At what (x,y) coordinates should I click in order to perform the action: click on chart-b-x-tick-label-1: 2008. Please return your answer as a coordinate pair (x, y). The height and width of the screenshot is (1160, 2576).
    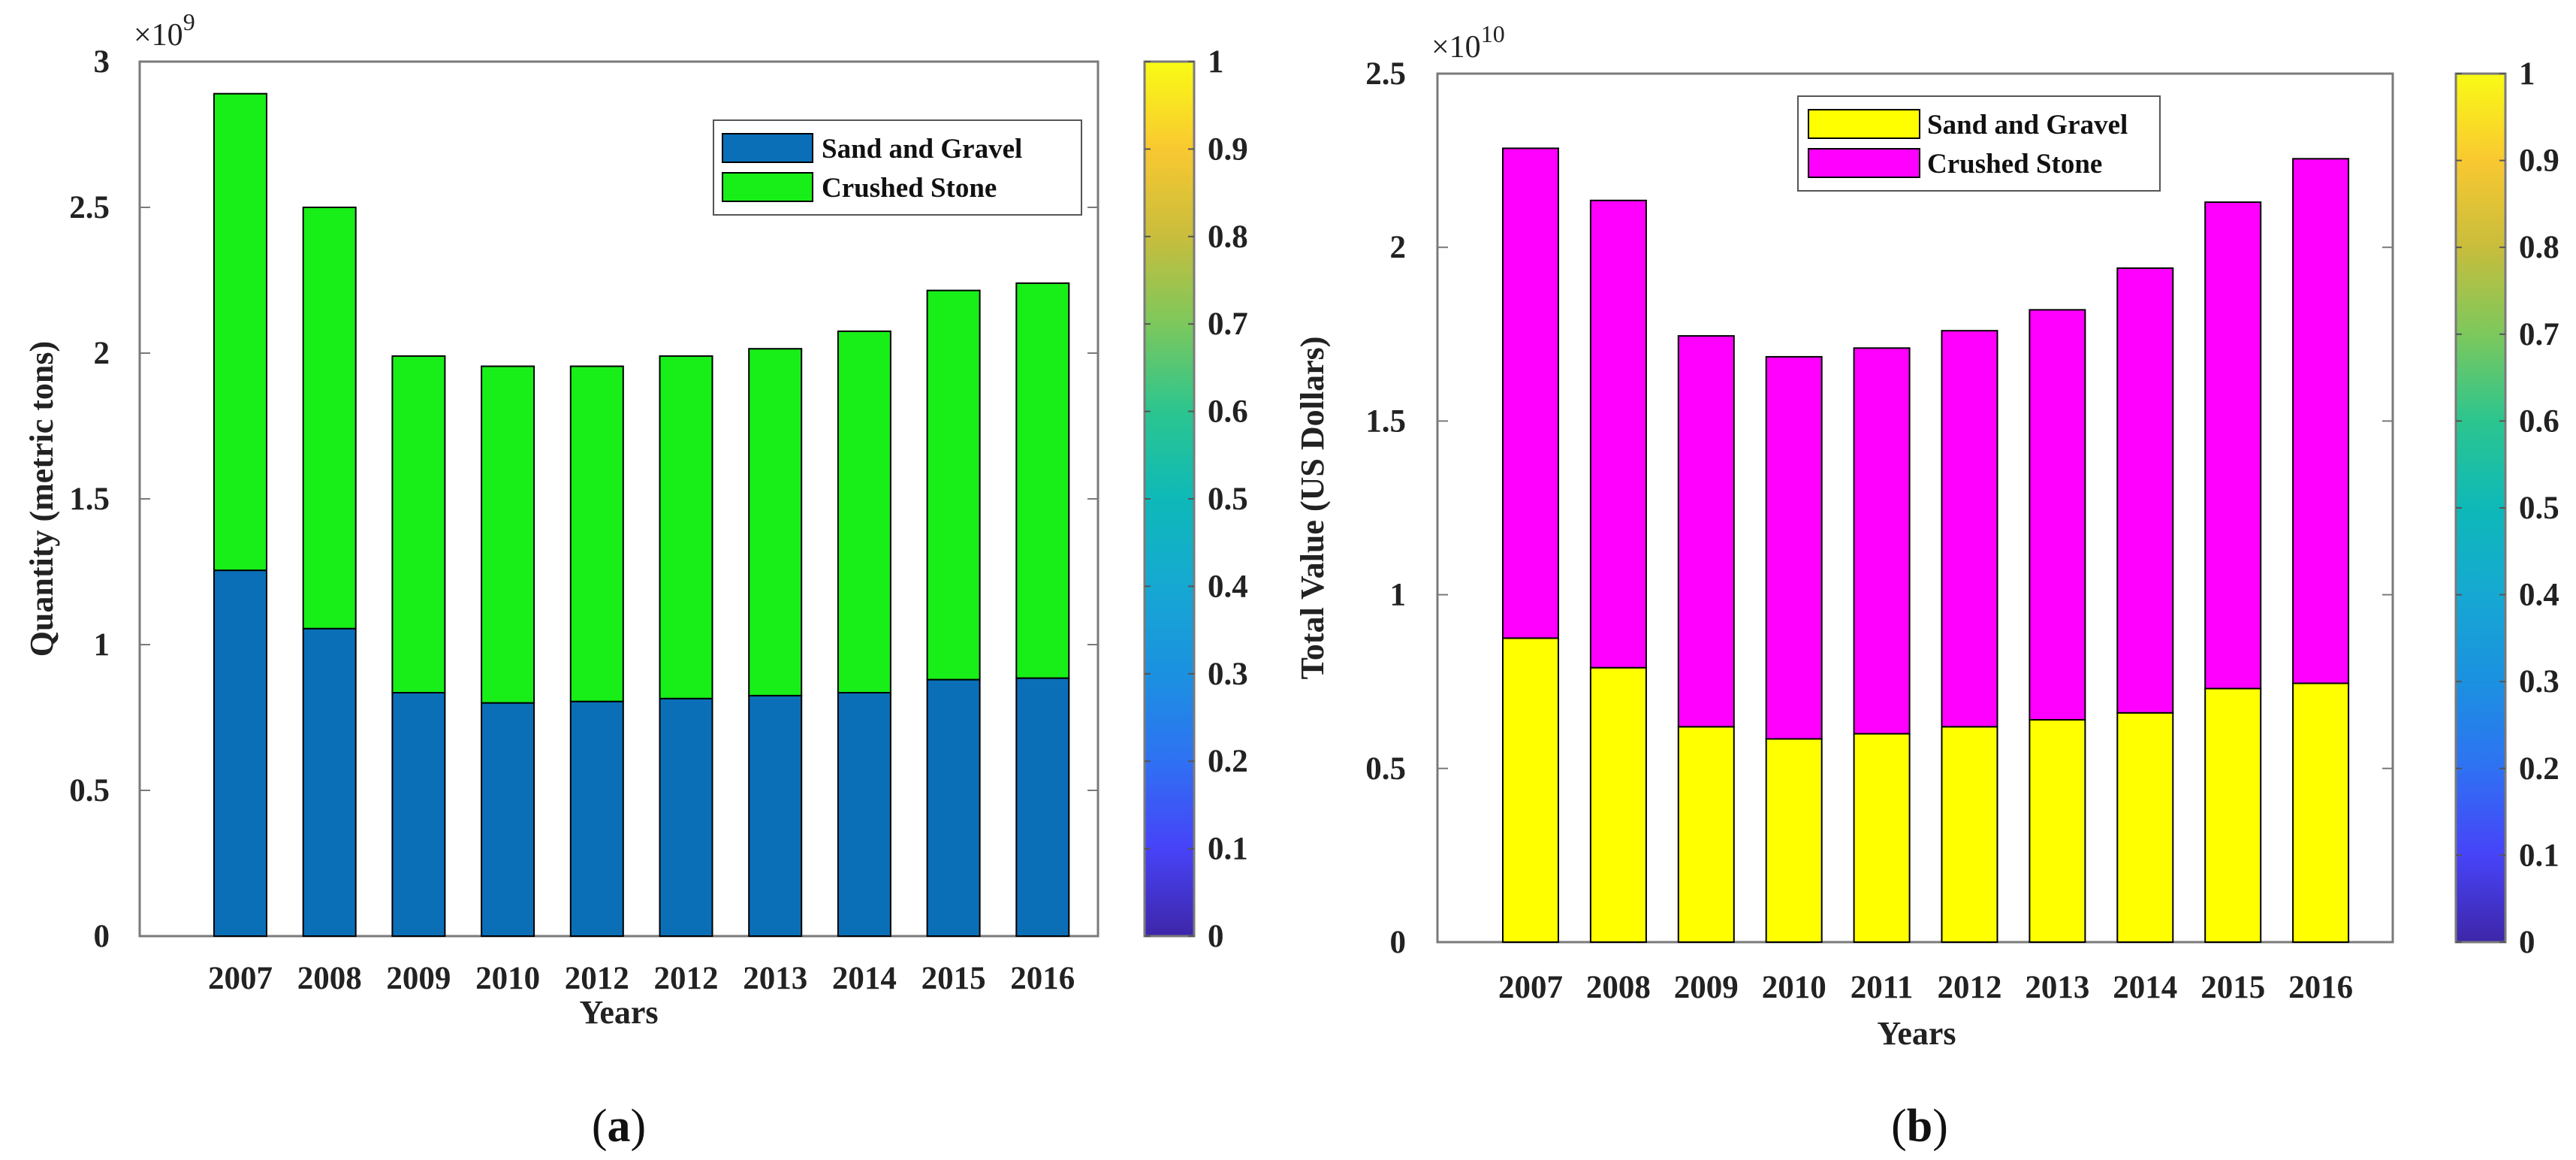
    Looking at the image, I should click on (1618, 987).